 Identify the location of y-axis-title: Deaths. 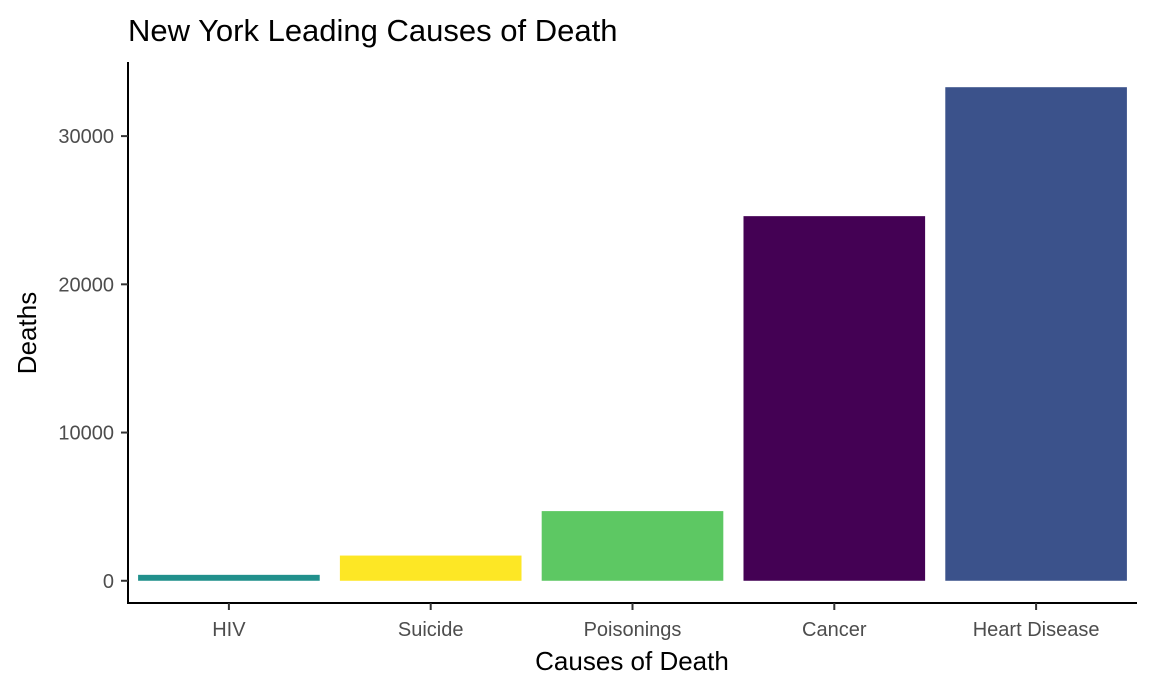
(27, 333).